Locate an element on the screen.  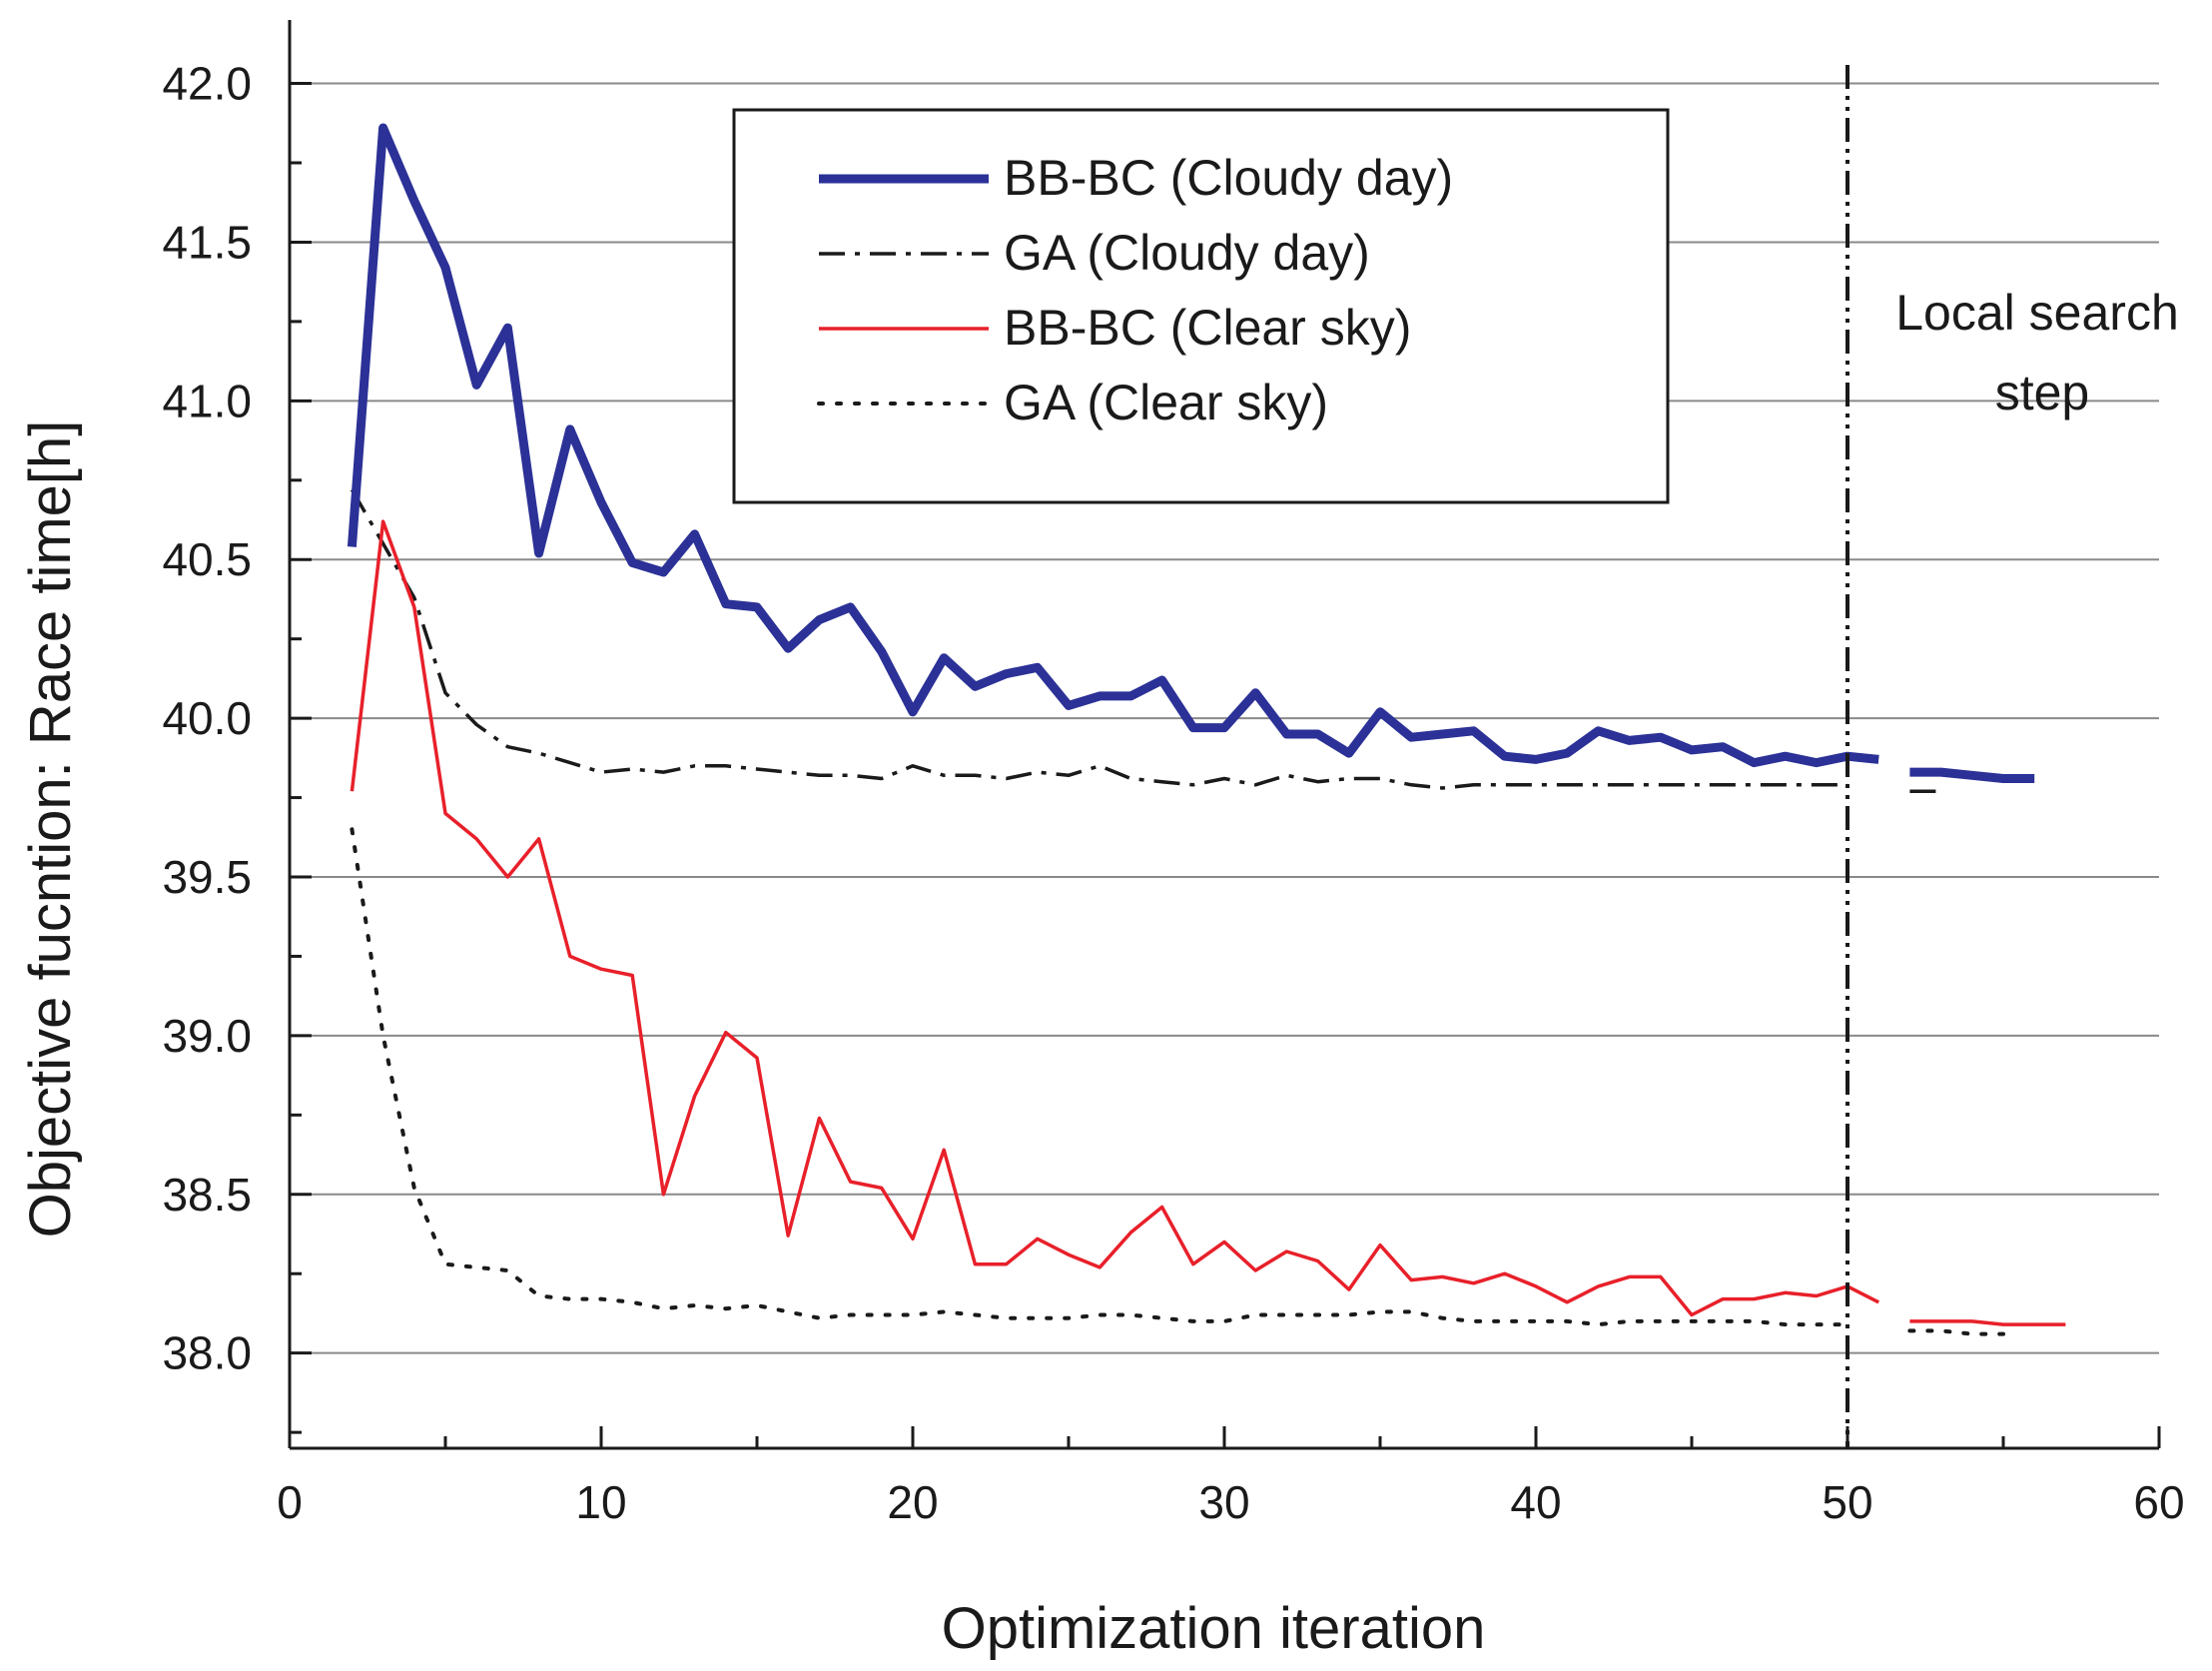
local-search-annotation: Local search step is located at coordinates (2037, 352).